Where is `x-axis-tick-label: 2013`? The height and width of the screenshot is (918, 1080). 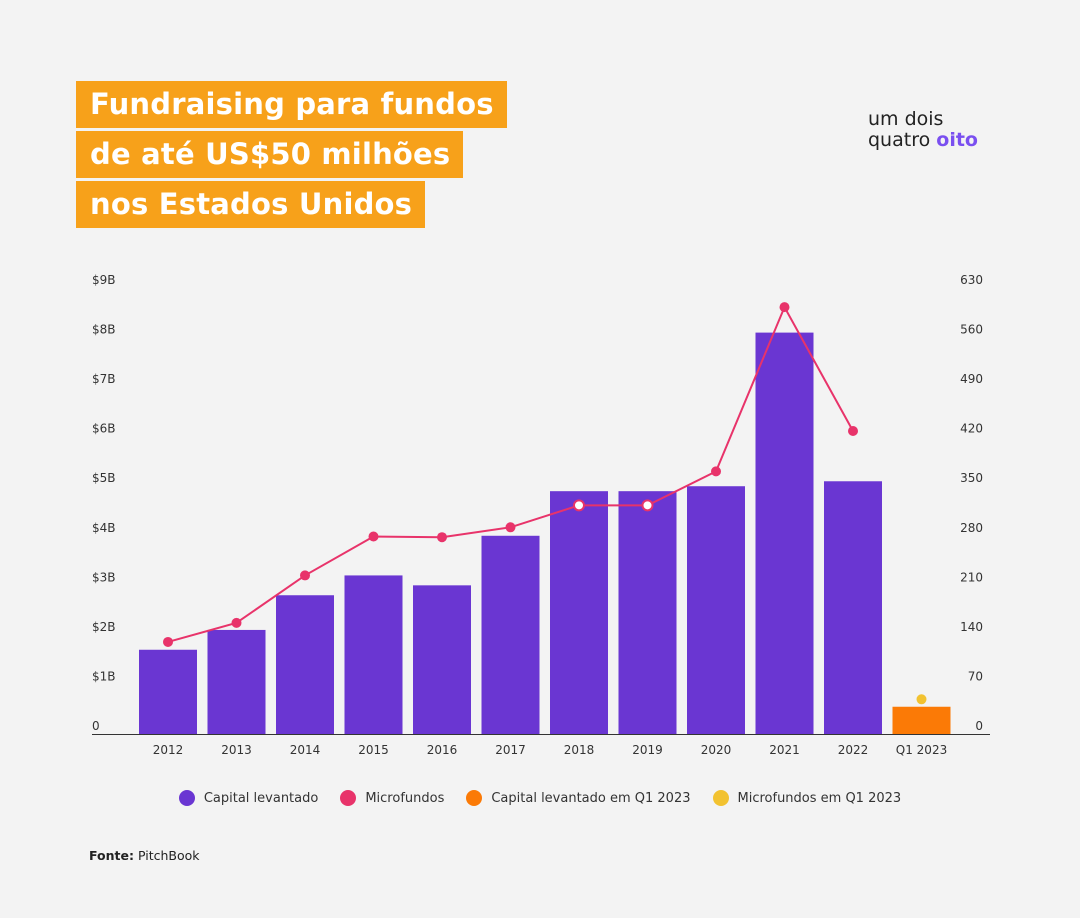
x-axis-tick-label: 2013 is located at coordinates (236, 750).